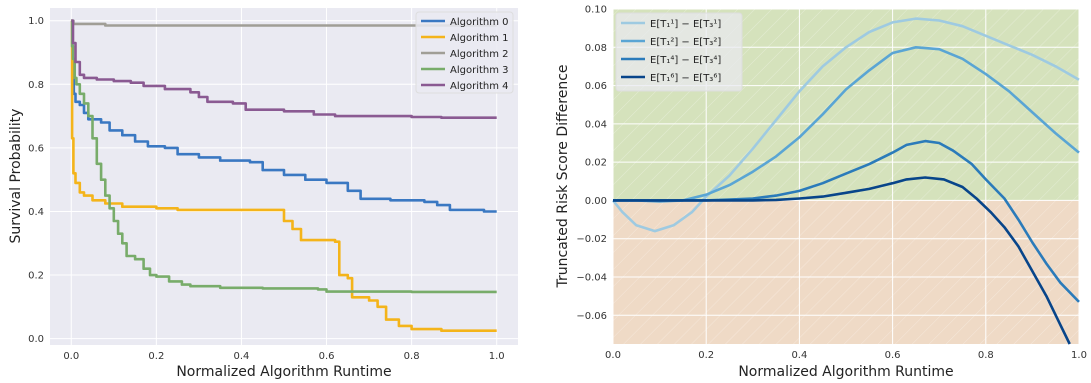 Image resolution: width=1091 pixels, height=383 pixels. I want to click on survival-legend-box, so click(464, 52).